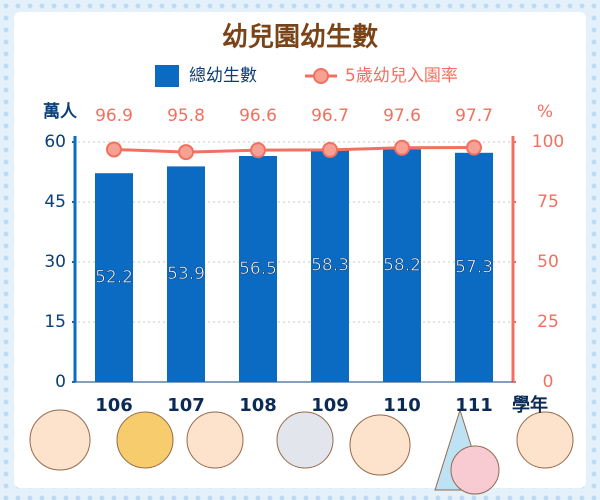  I want to click on y2-tick-label: 25, so click(548, 322).